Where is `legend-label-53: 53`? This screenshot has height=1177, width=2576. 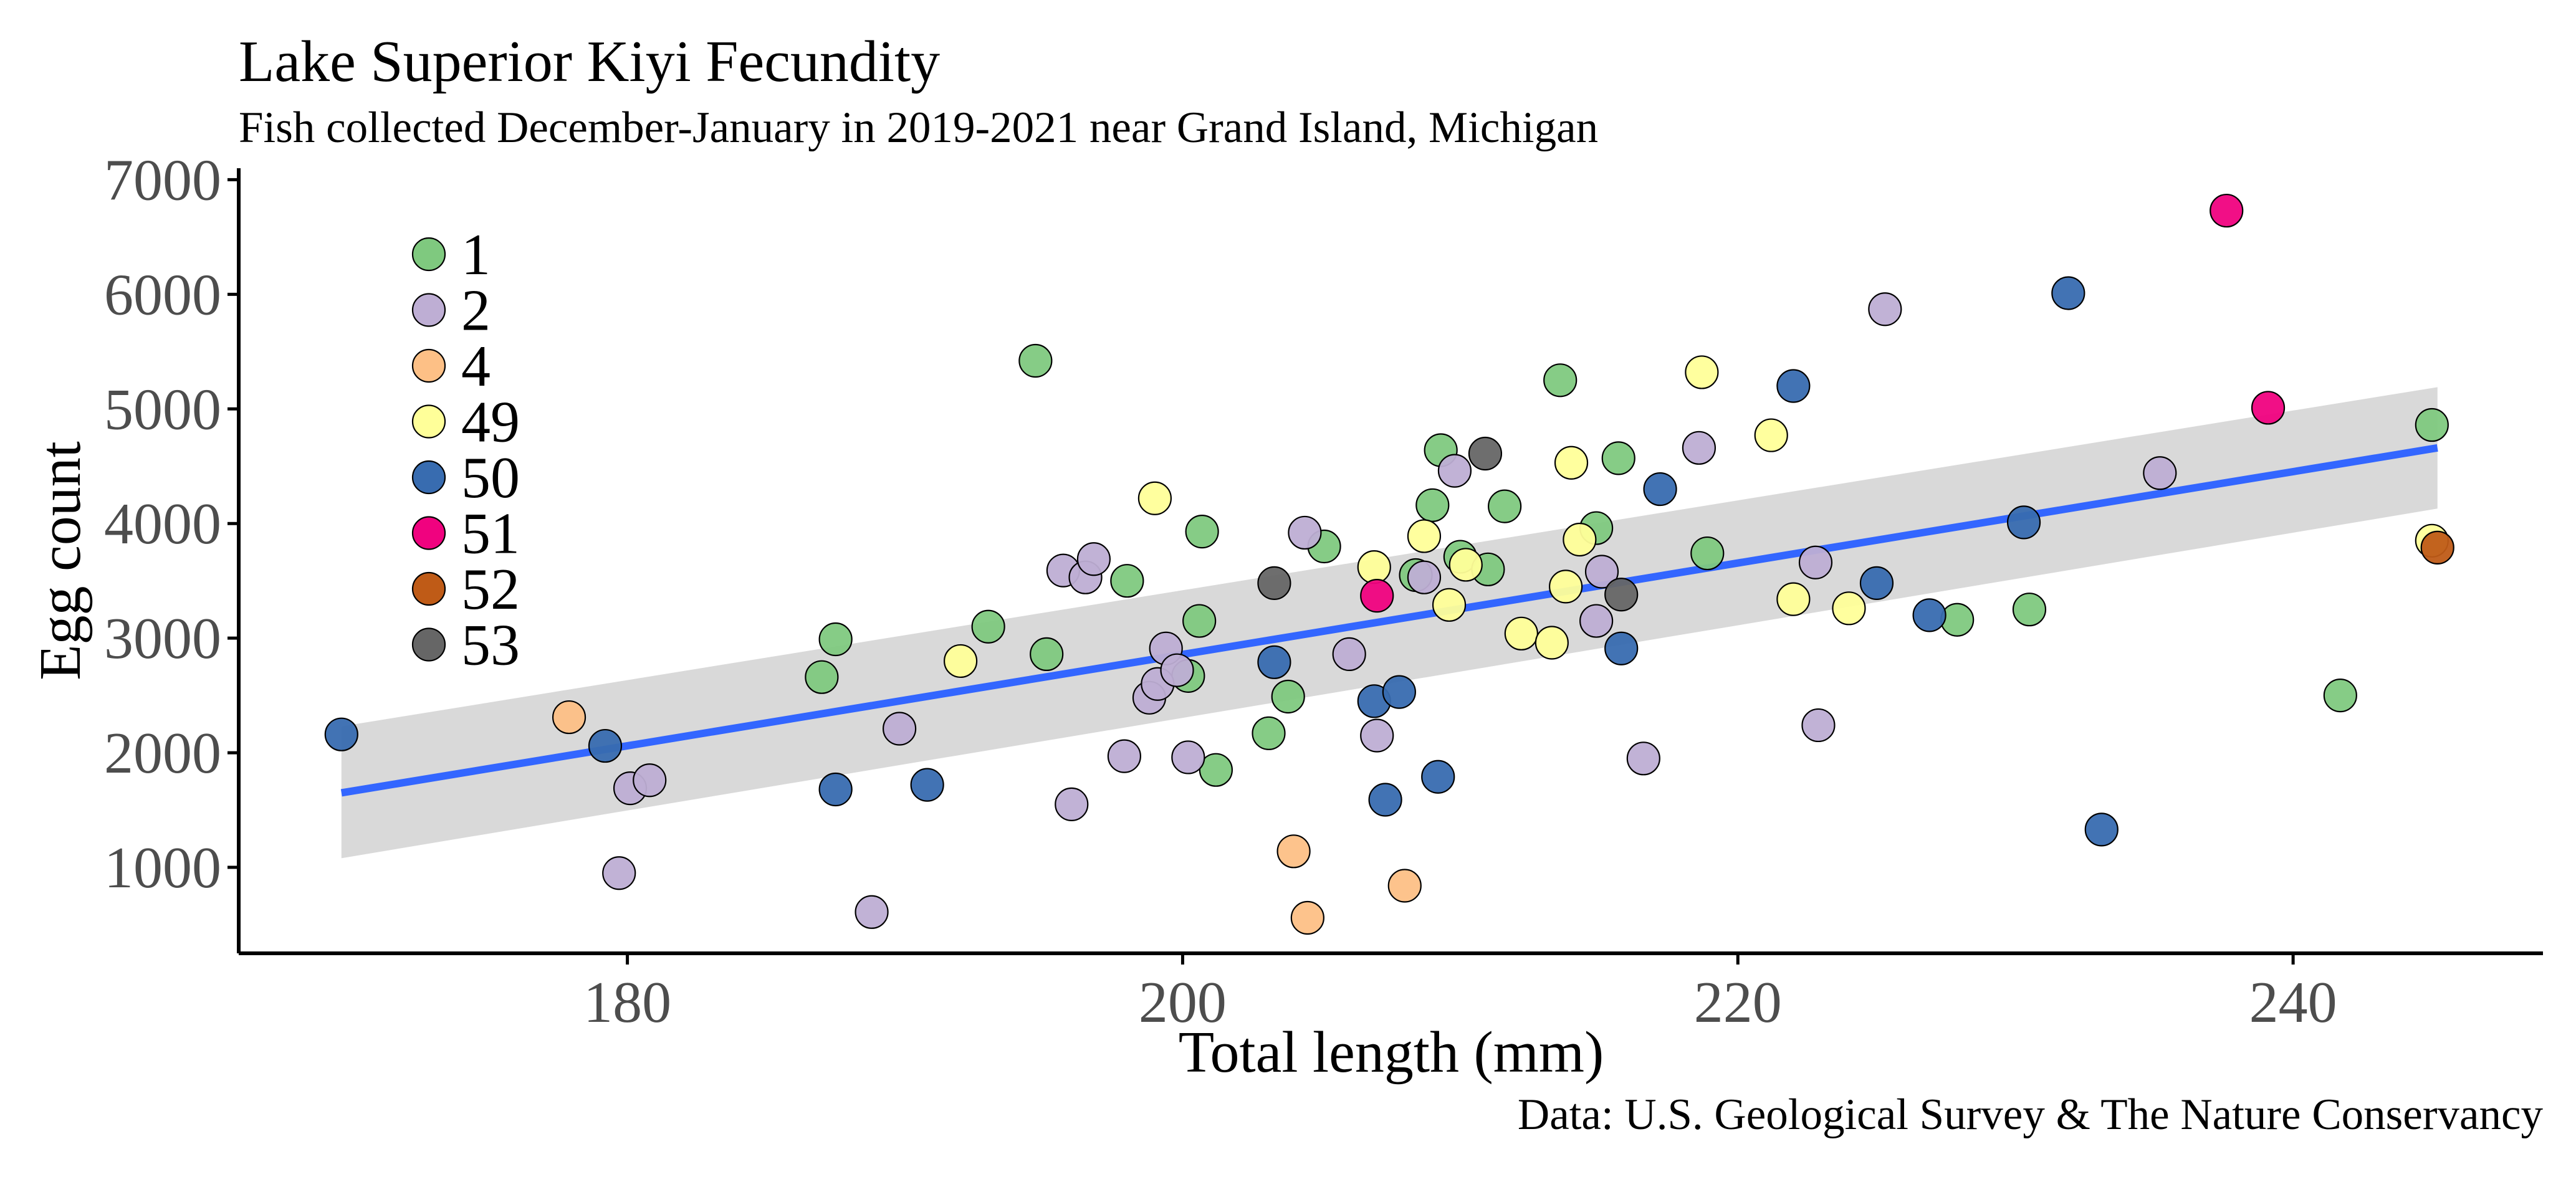 legend-label-53: 53 is located at coordinates (491, 645).